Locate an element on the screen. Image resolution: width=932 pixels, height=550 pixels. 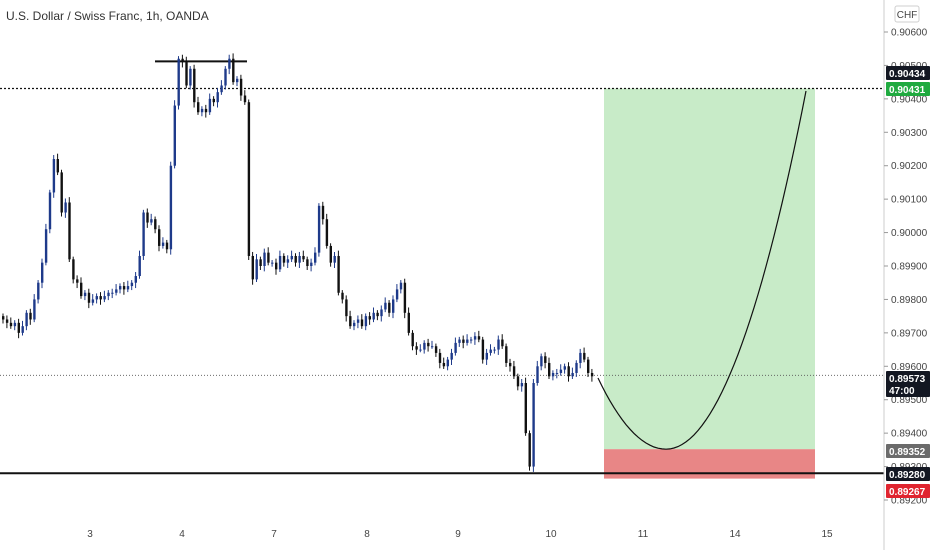
price-badge: 0.89280 is located at coordinates (908, 474).